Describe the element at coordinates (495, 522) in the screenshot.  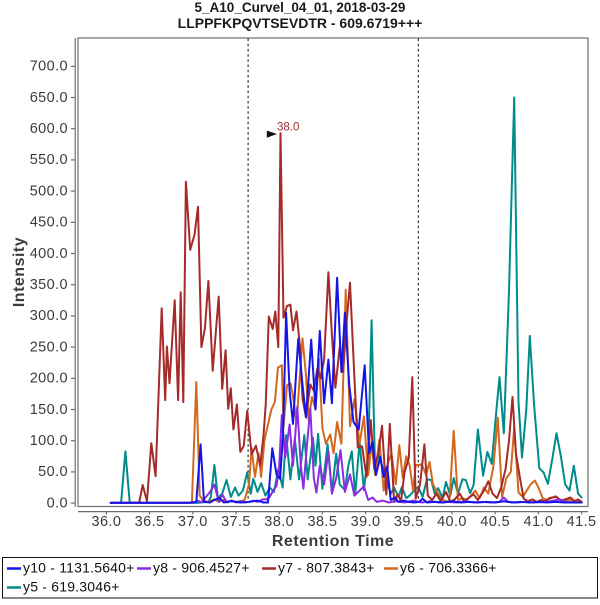
I see `svg-text: 40.5` at that location.